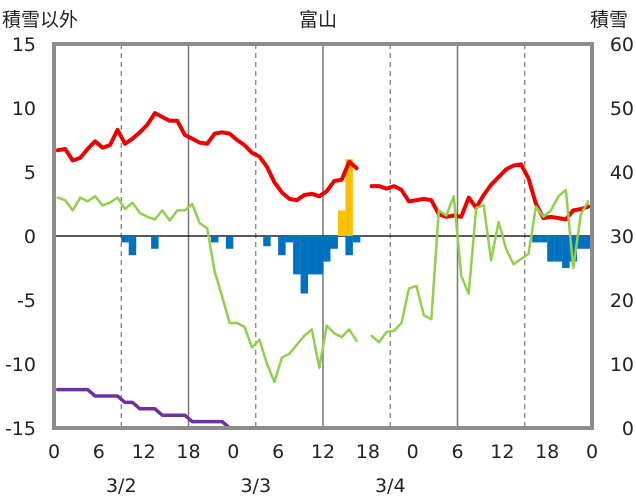  Describe the element at coordinates (30, 237) in the screenshot. I see `left-tick-label: 0` at that location.